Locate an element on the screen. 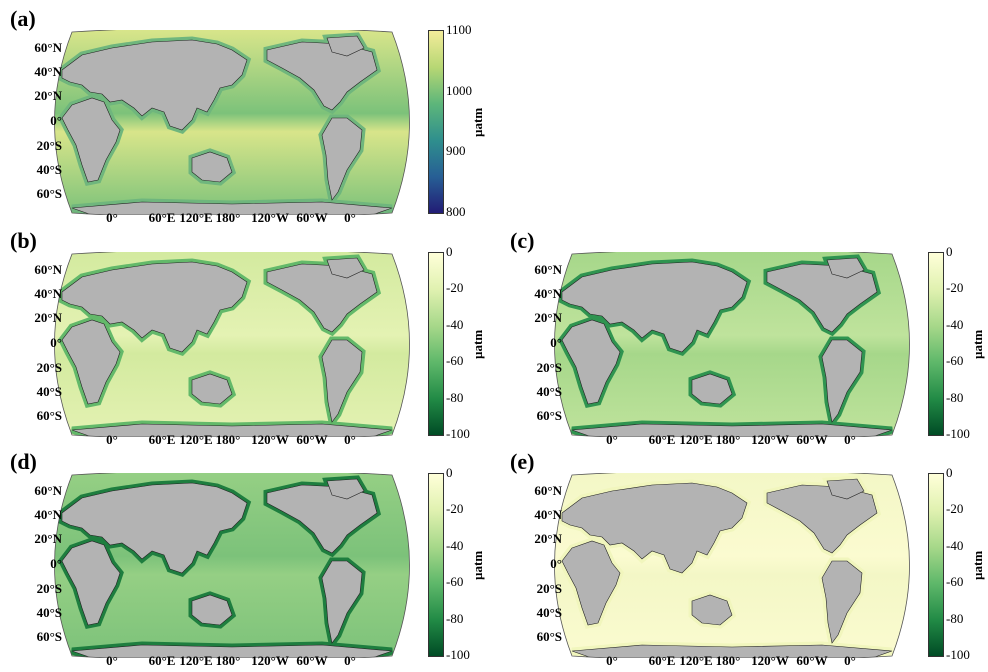  panel-label: (d) is located at coordinates (23, 461).